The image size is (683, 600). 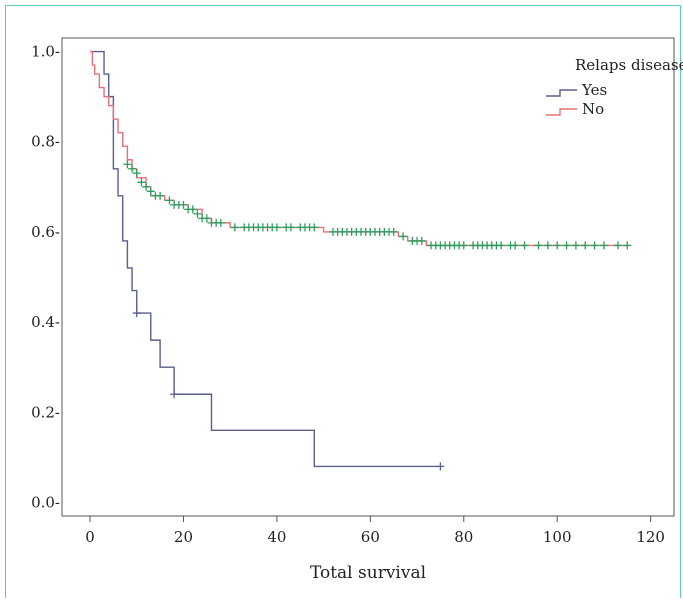 What do you see at coordinates (45, 502) in the screenshot?
I see `y-tick-label: 0.0-` at bounding box center [45, 502].